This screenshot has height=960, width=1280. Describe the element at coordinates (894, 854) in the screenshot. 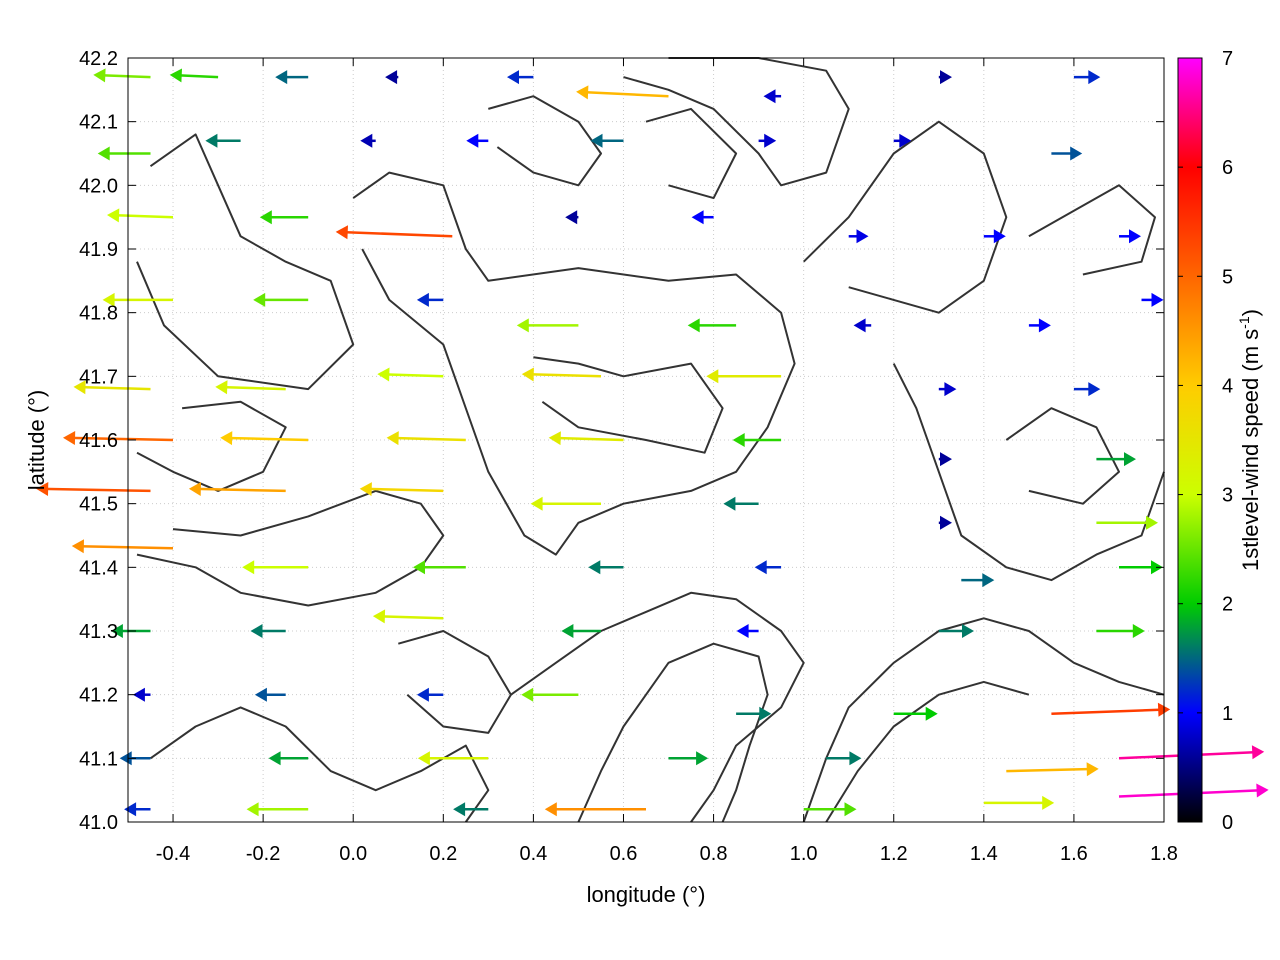

I see `x-tick-label: 1.2` at that location.